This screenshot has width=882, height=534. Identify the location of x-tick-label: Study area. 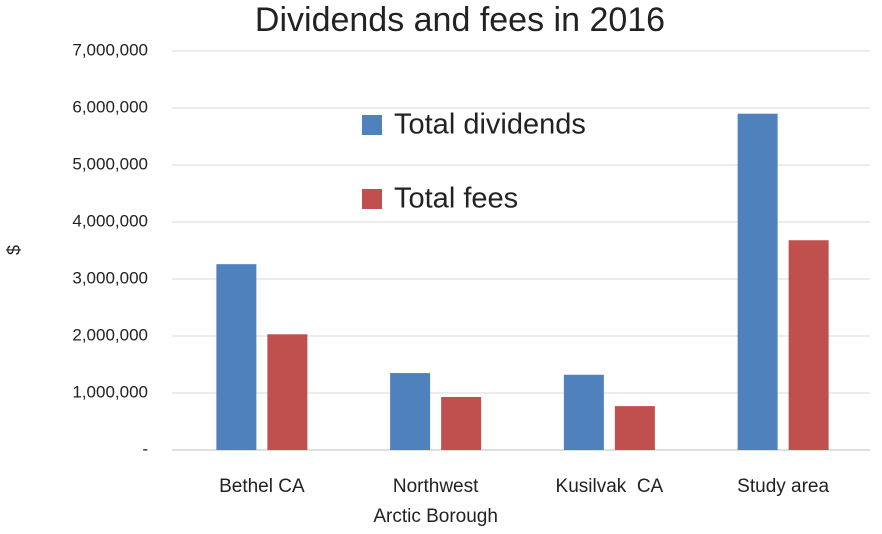
(783, 486).